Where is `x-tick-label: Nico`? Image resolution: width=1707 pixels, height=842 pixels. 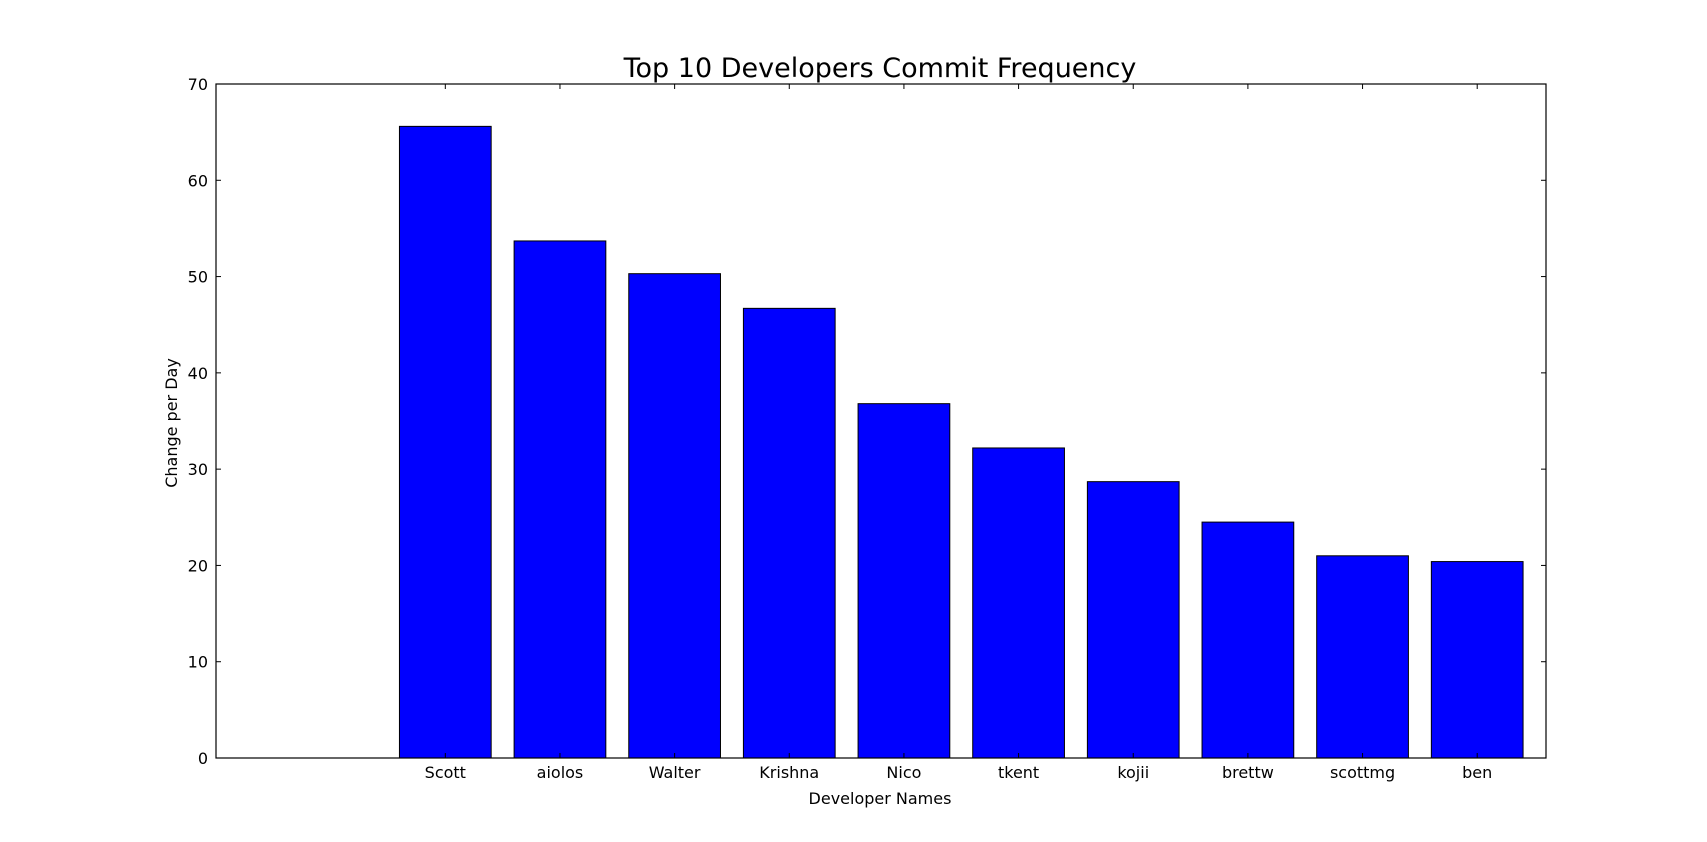
x-tick-label: Nico is located at coordinates (903, 772).